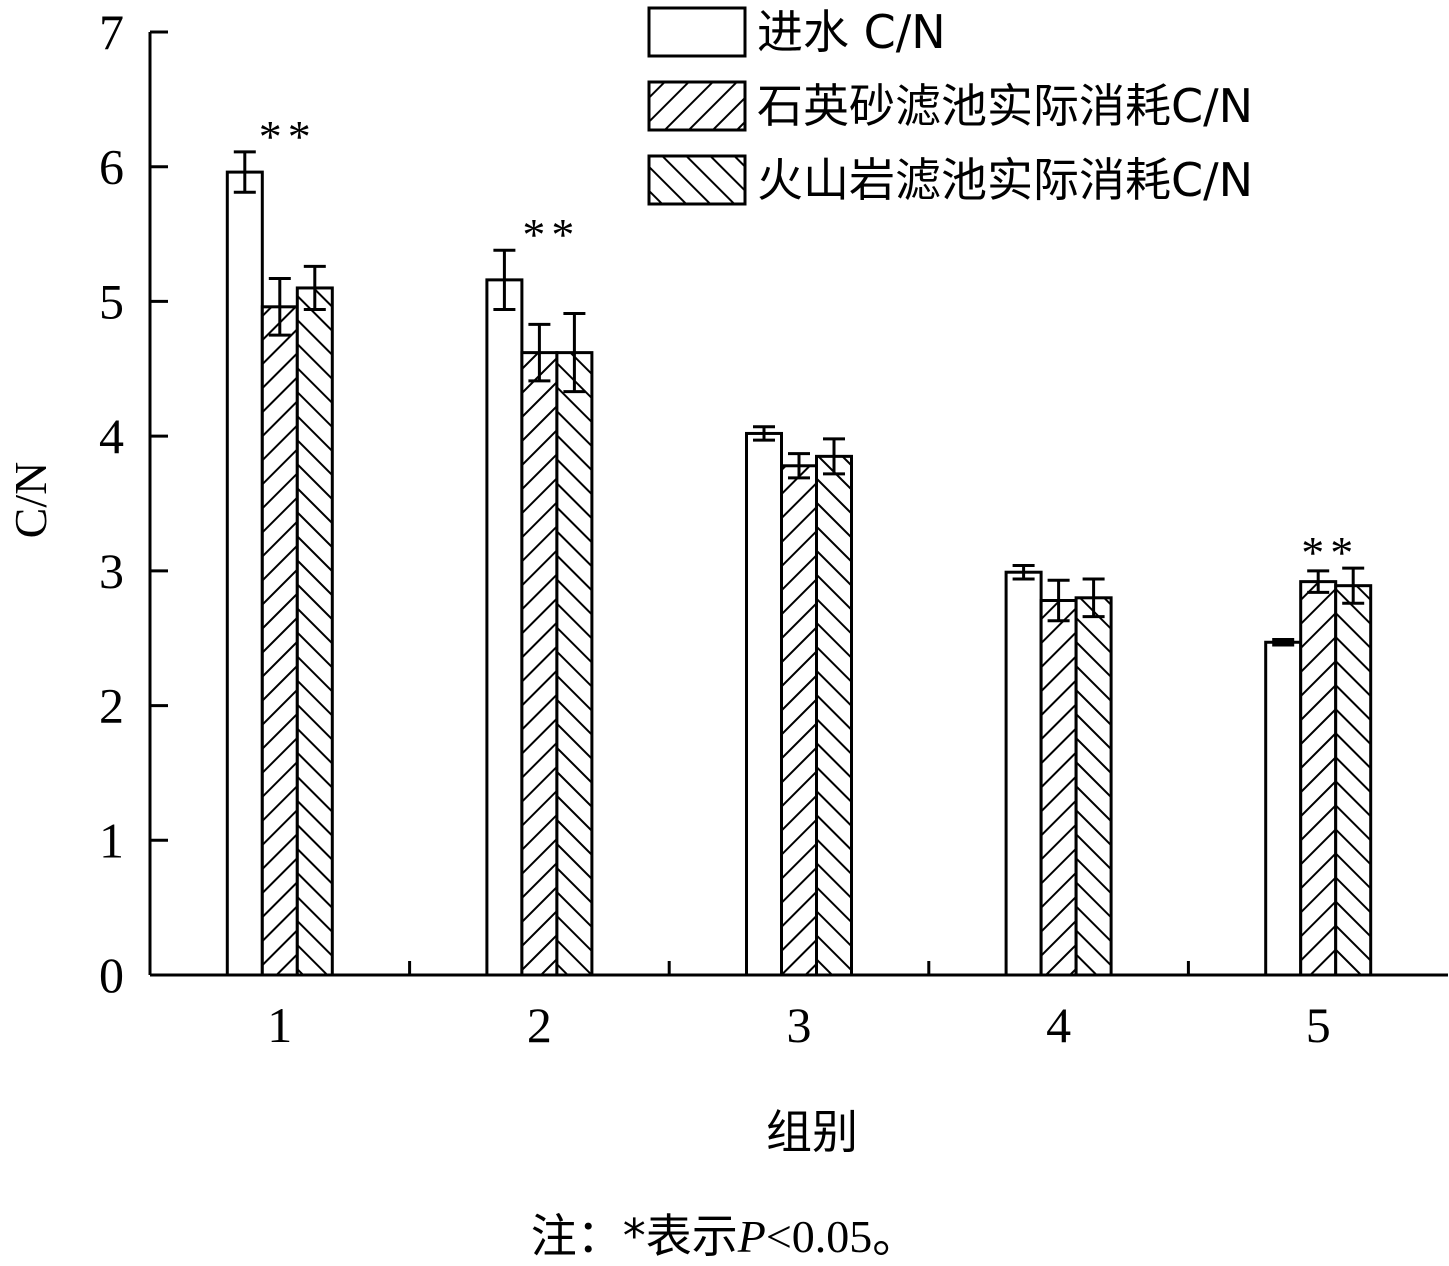 The height and width of the screenshot is (1266, 1449). What do you see at coordinates (1318, 1025) in the screenshot?
I see `x-tick-label-5: 5` at bounding box center [1318, 1025].